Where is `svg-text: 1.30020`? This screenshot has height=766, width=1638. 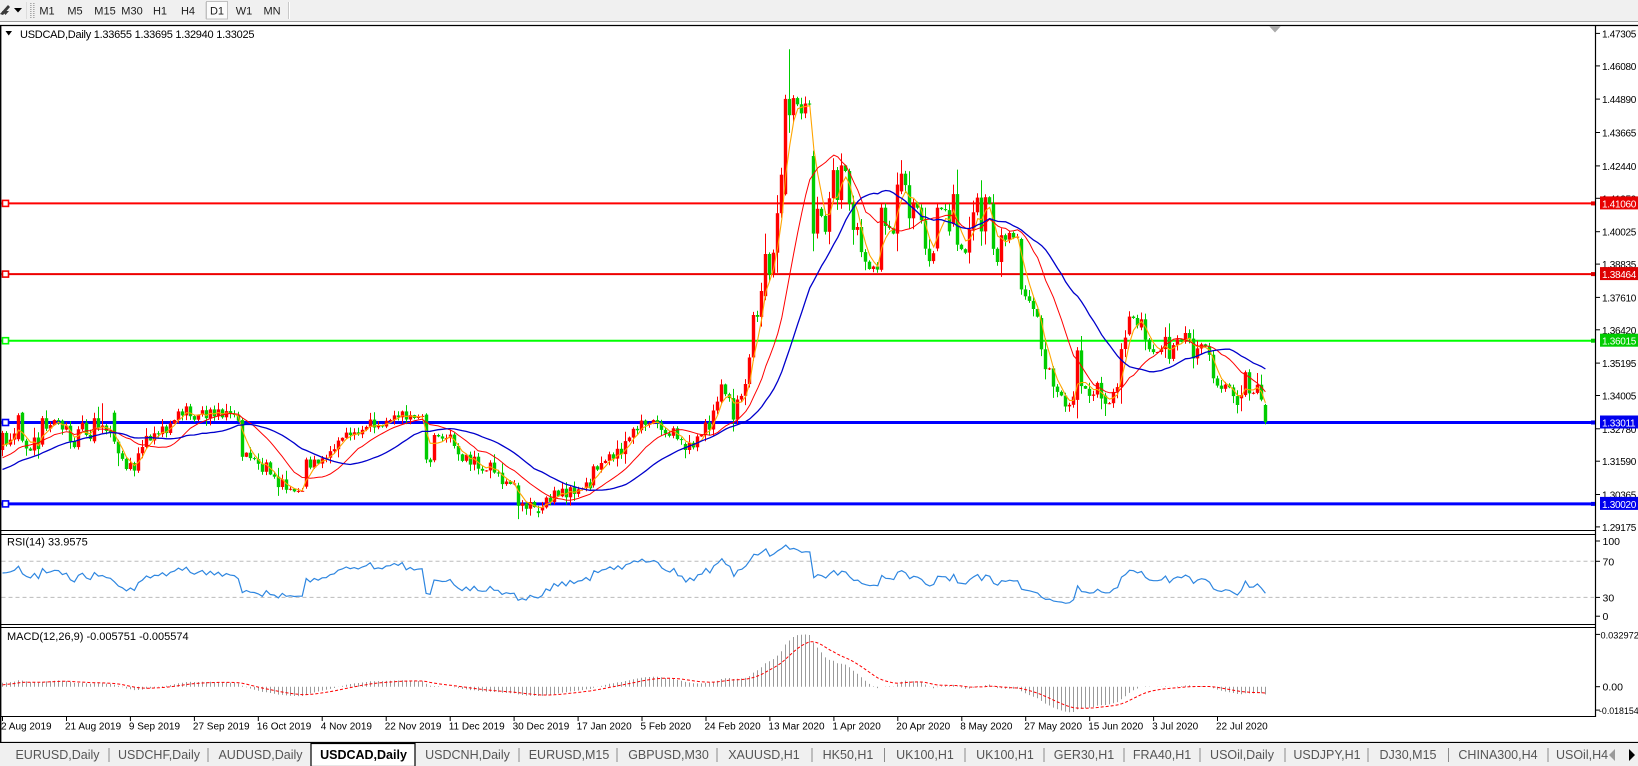
svg-text: 1.30020 is located at coordinates (1619, 505).